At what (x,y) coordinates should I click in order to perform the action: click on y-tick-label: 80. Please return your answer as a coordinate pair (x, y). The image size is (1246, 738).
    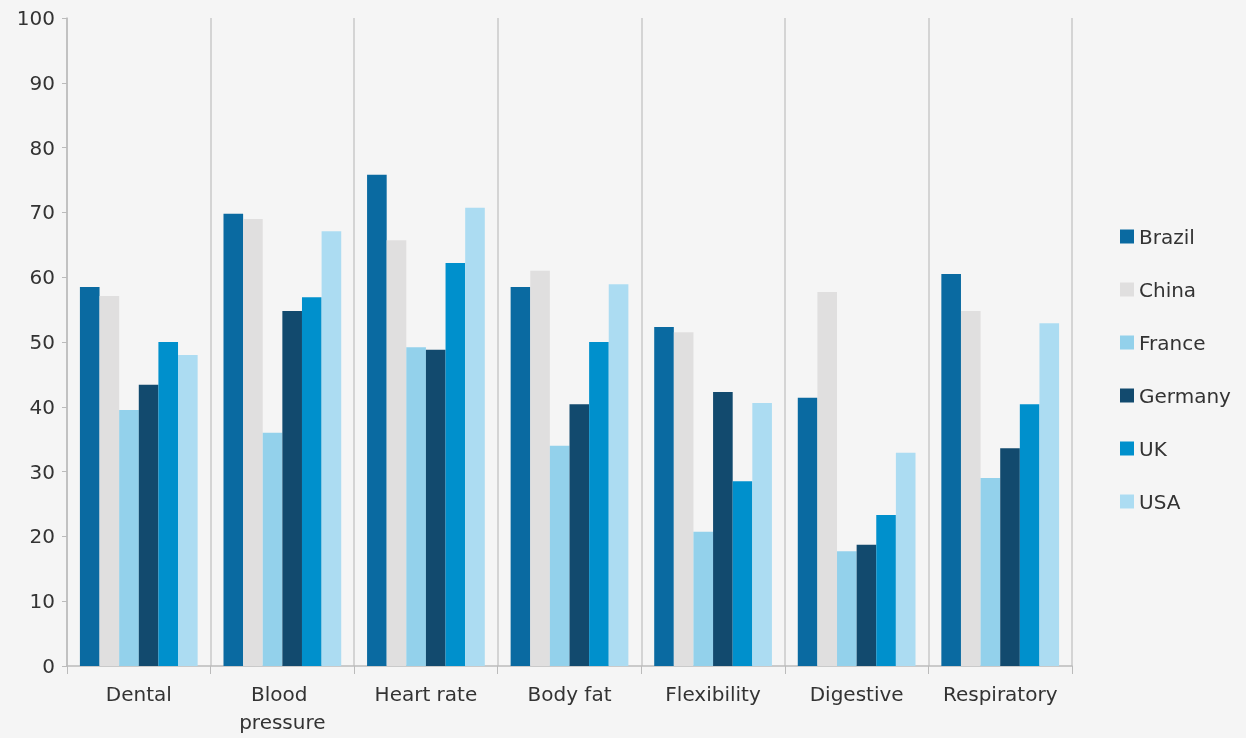
    Looking at the image, I should click on (42, 147).